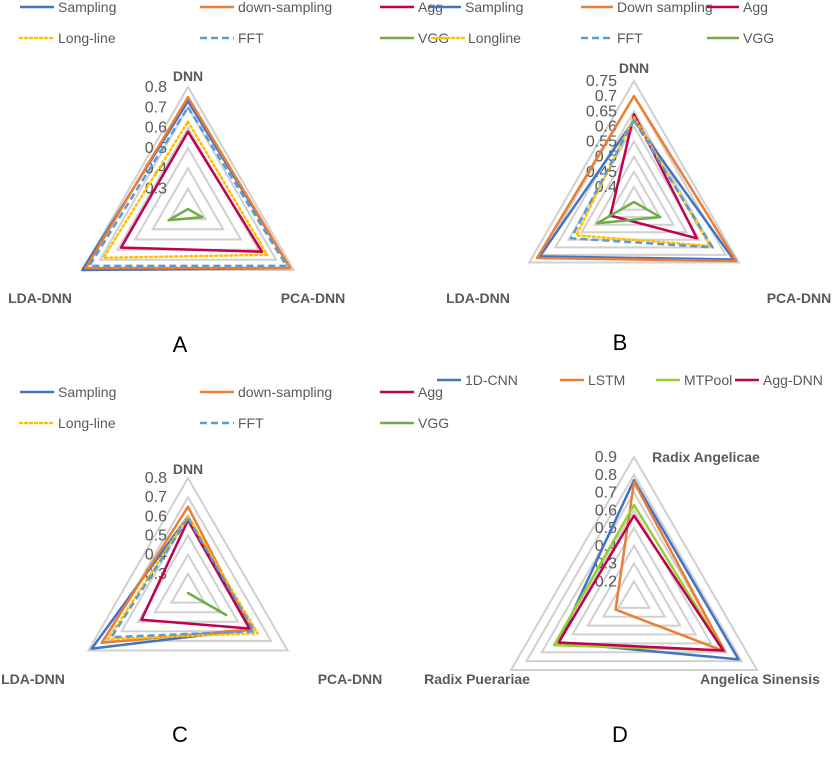 The height and width of the screenshot is (758, 832). What do you see at coordinates (620, 342) in the screenshot?
I see `panel-letter: B` at bounding box center [620, 342].